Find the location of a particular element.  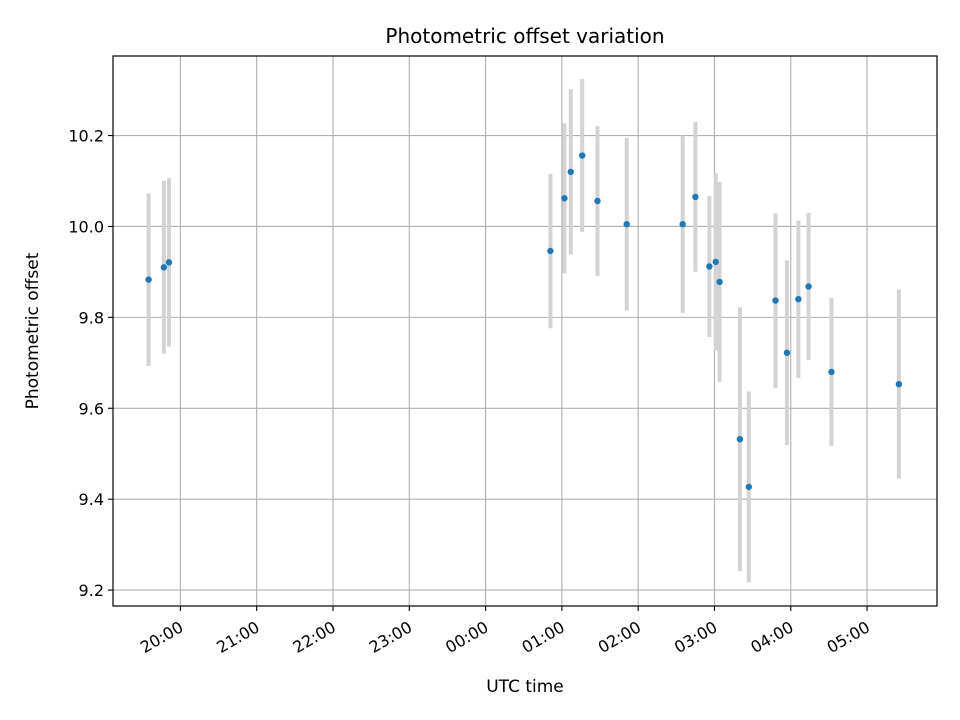

y-tick-label: 9.6 is located at coordinates (91, 408).